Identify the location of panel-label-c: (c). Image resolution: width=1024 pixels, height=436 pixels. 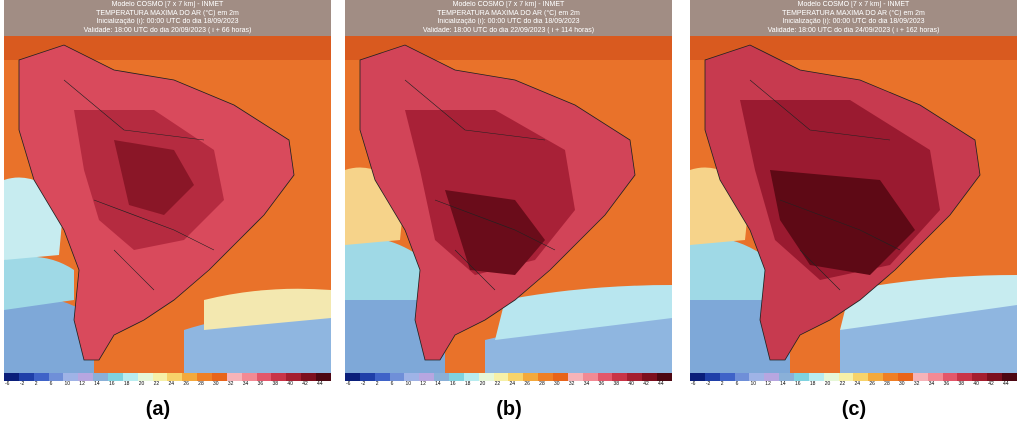
(854, 409).